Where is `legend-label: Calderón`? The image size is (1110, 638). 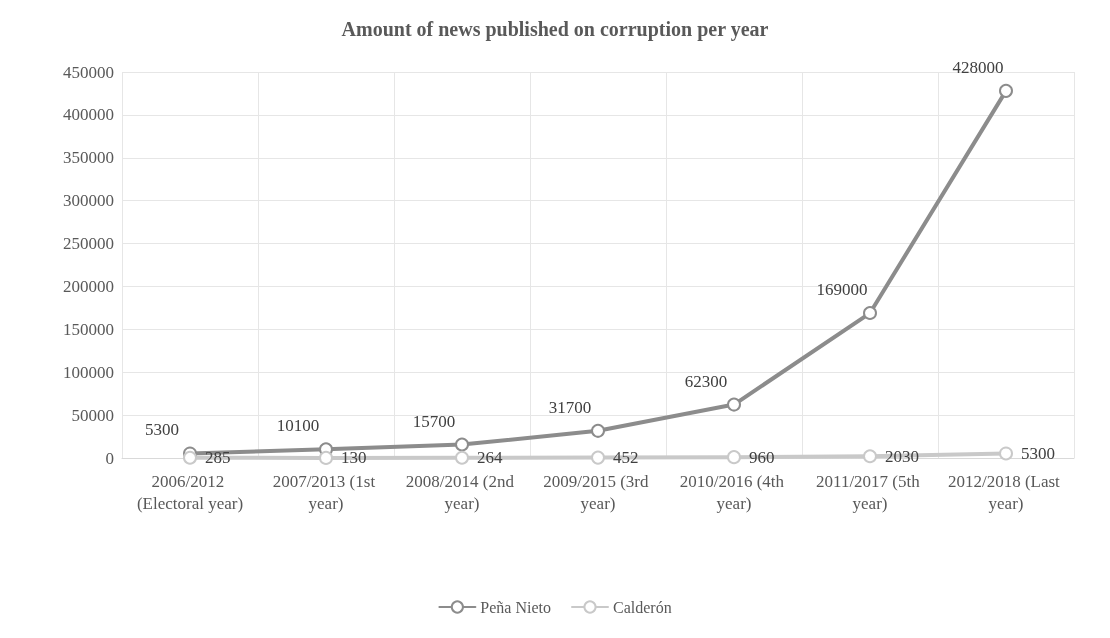 legend-label: Calderón is located at coordinates (642, 607).